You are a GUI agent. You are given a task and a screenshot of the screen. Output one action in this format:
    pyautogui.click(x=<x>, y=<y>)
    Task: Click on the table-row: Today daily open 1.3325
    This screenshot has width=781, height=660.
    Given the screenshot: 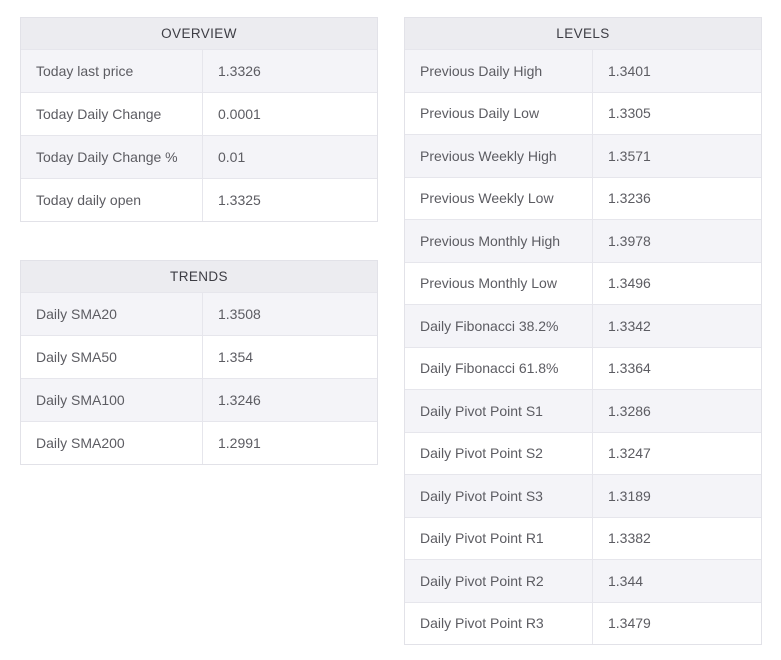 What is the action you would take?
    pyautogui.click(x=199, y=199)
    